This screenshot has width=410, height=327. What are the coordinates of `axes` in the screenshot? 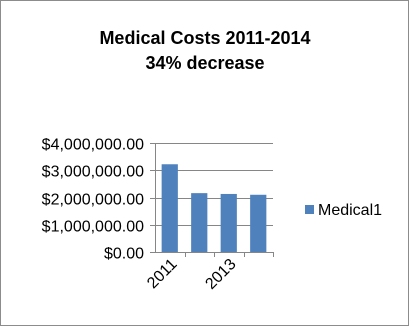 It's located at (212, 200).